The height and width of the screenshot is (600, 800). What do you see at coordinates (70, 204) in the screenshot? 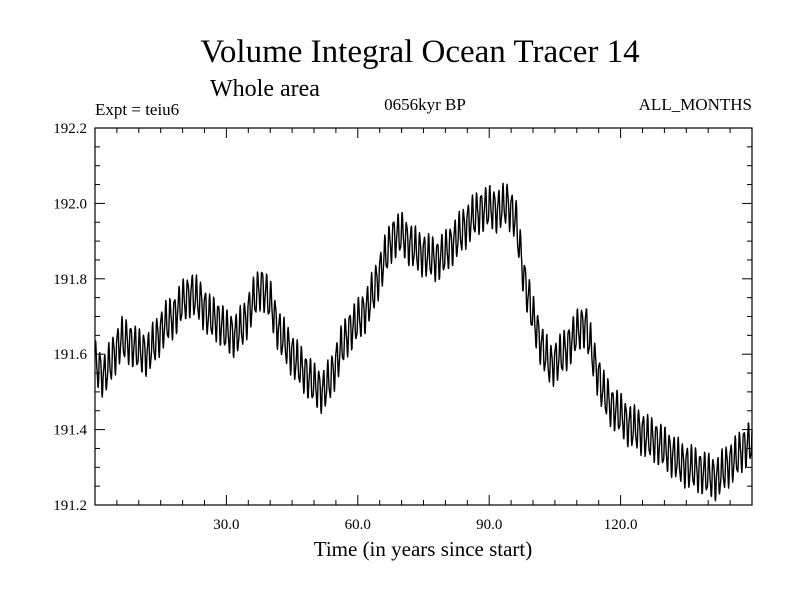
I see `y-tick-label: 192.0` at bounding box center [70, 204].